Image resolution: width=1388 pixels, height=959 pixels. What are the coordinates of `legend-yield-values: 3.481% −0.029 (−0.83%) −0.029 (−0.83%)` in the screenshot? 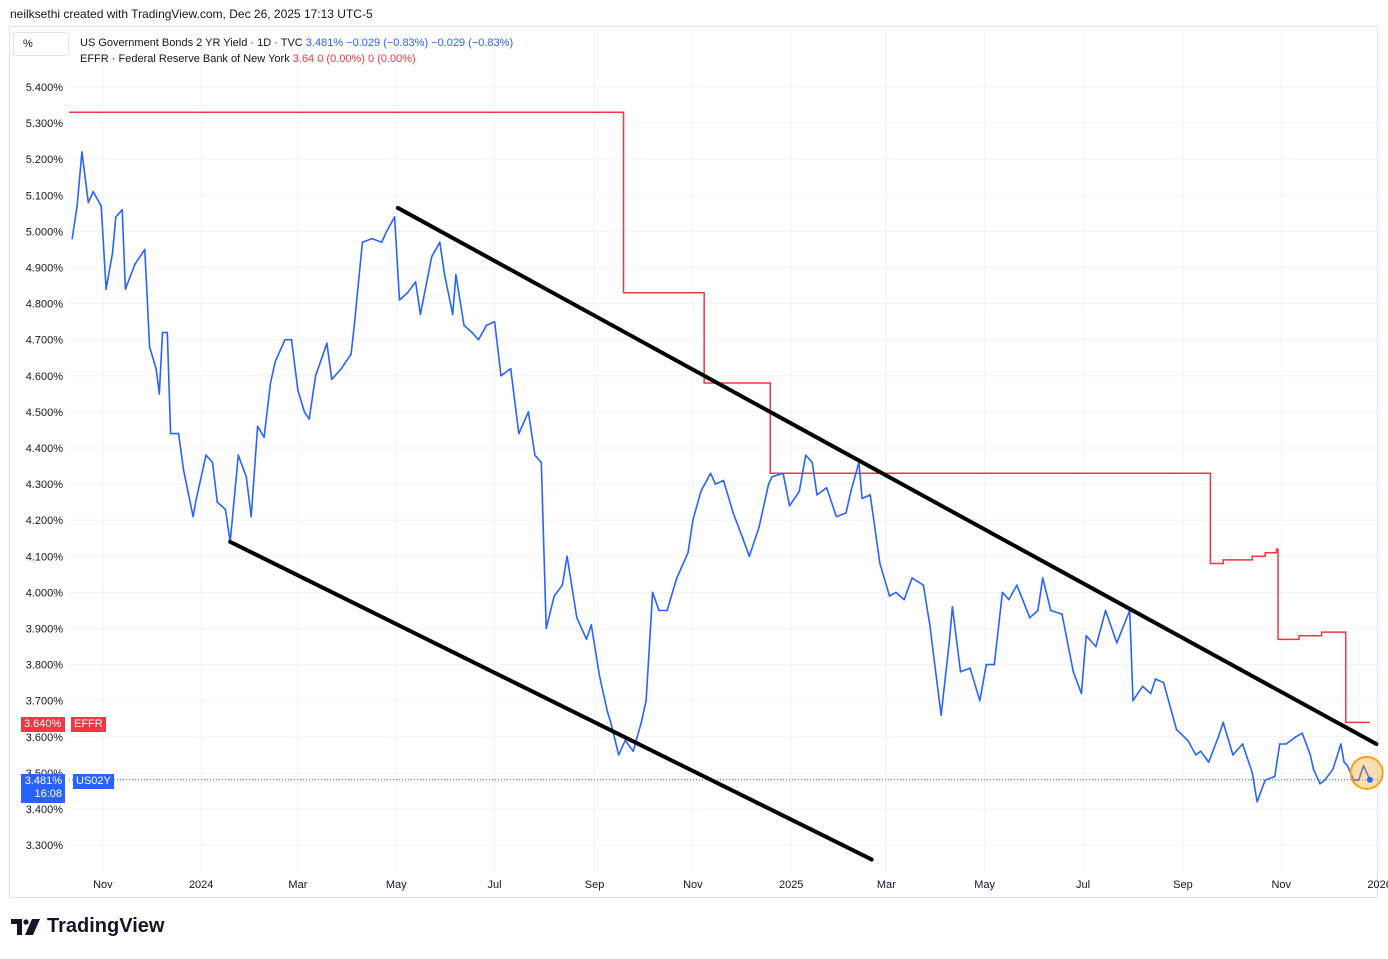 It's located at (409, 43).